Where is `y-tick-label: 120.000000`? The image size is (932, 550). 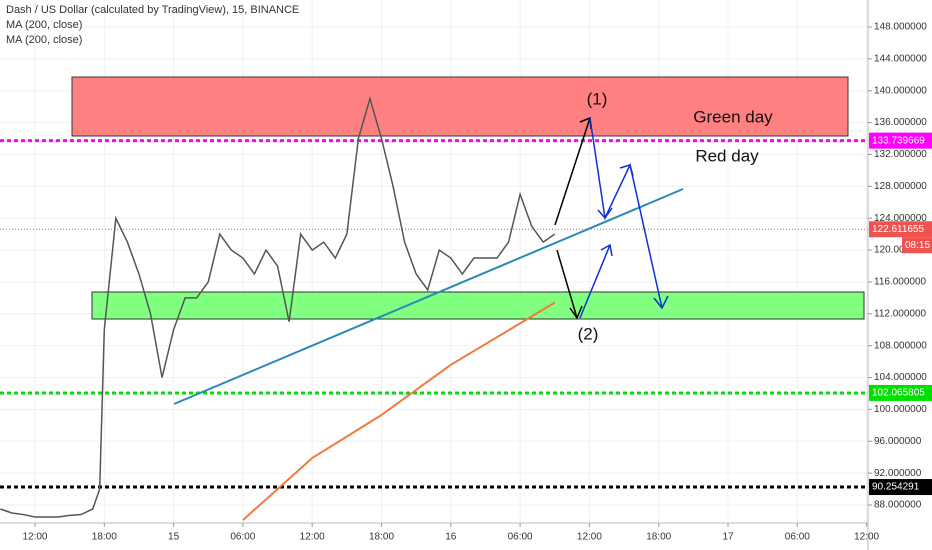
y-tick-label: 120.000000 is located at coordinates (900, 250).